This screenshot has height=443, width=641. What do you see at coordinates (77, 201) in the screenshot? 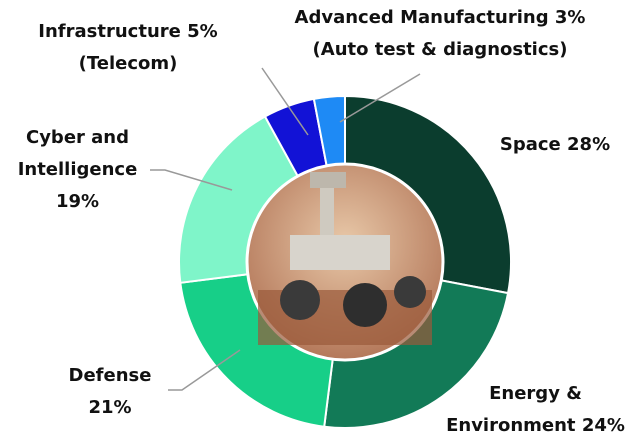
I see `value-label: 19%` at bounding box center [77, 201].